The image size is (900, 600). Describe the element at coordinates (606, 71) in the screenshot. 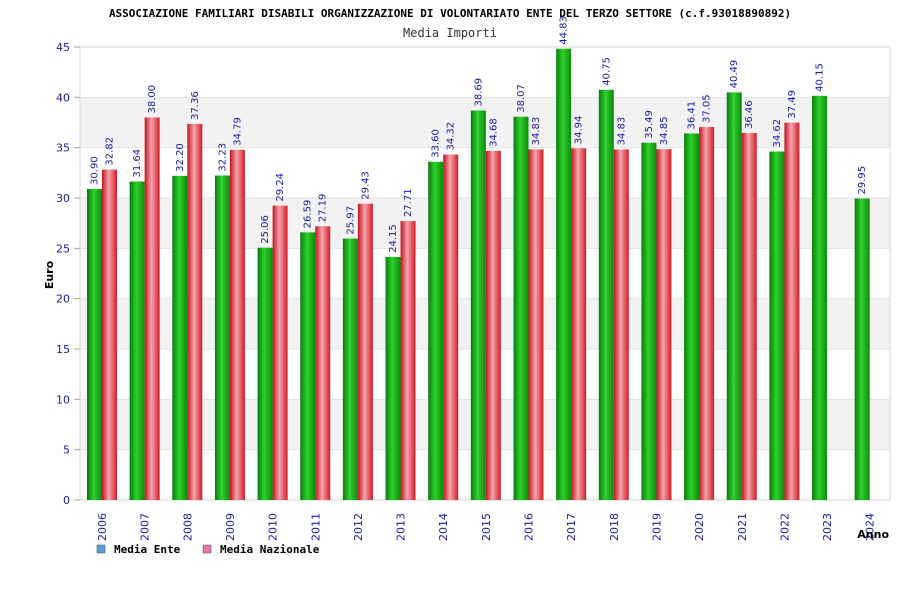

I see `data-label: 40.75` at that location.